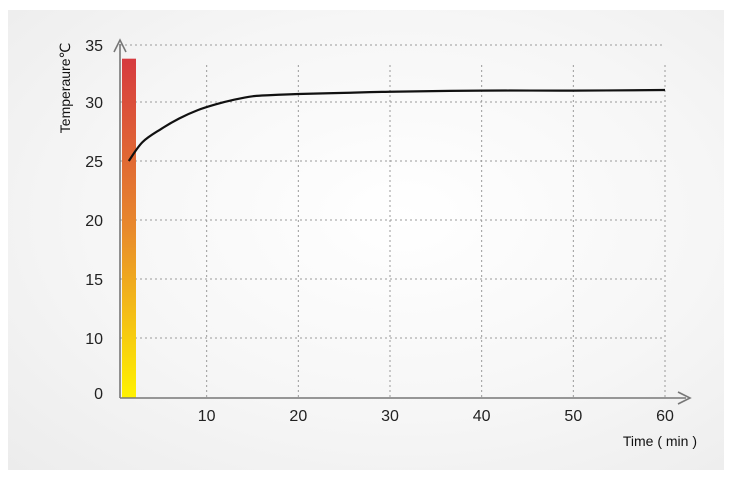 Image resolution: width=730 pixels, height=480 pixels. What do you see at coordinates (94, 103) in the screenshot?
I see `y-tick-label-30: 30` at bounding box center [94, 103].